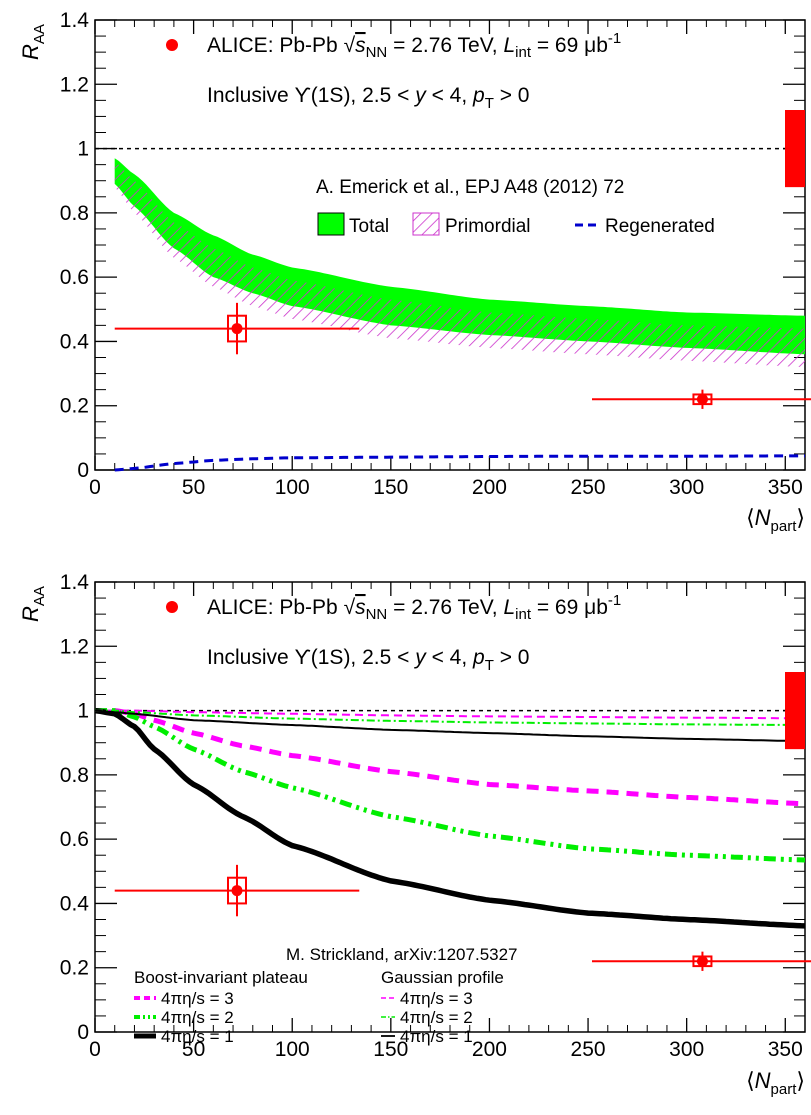  I want to click on legend-group-title-boost: Boost-invariant plateau, so click(221, 977).